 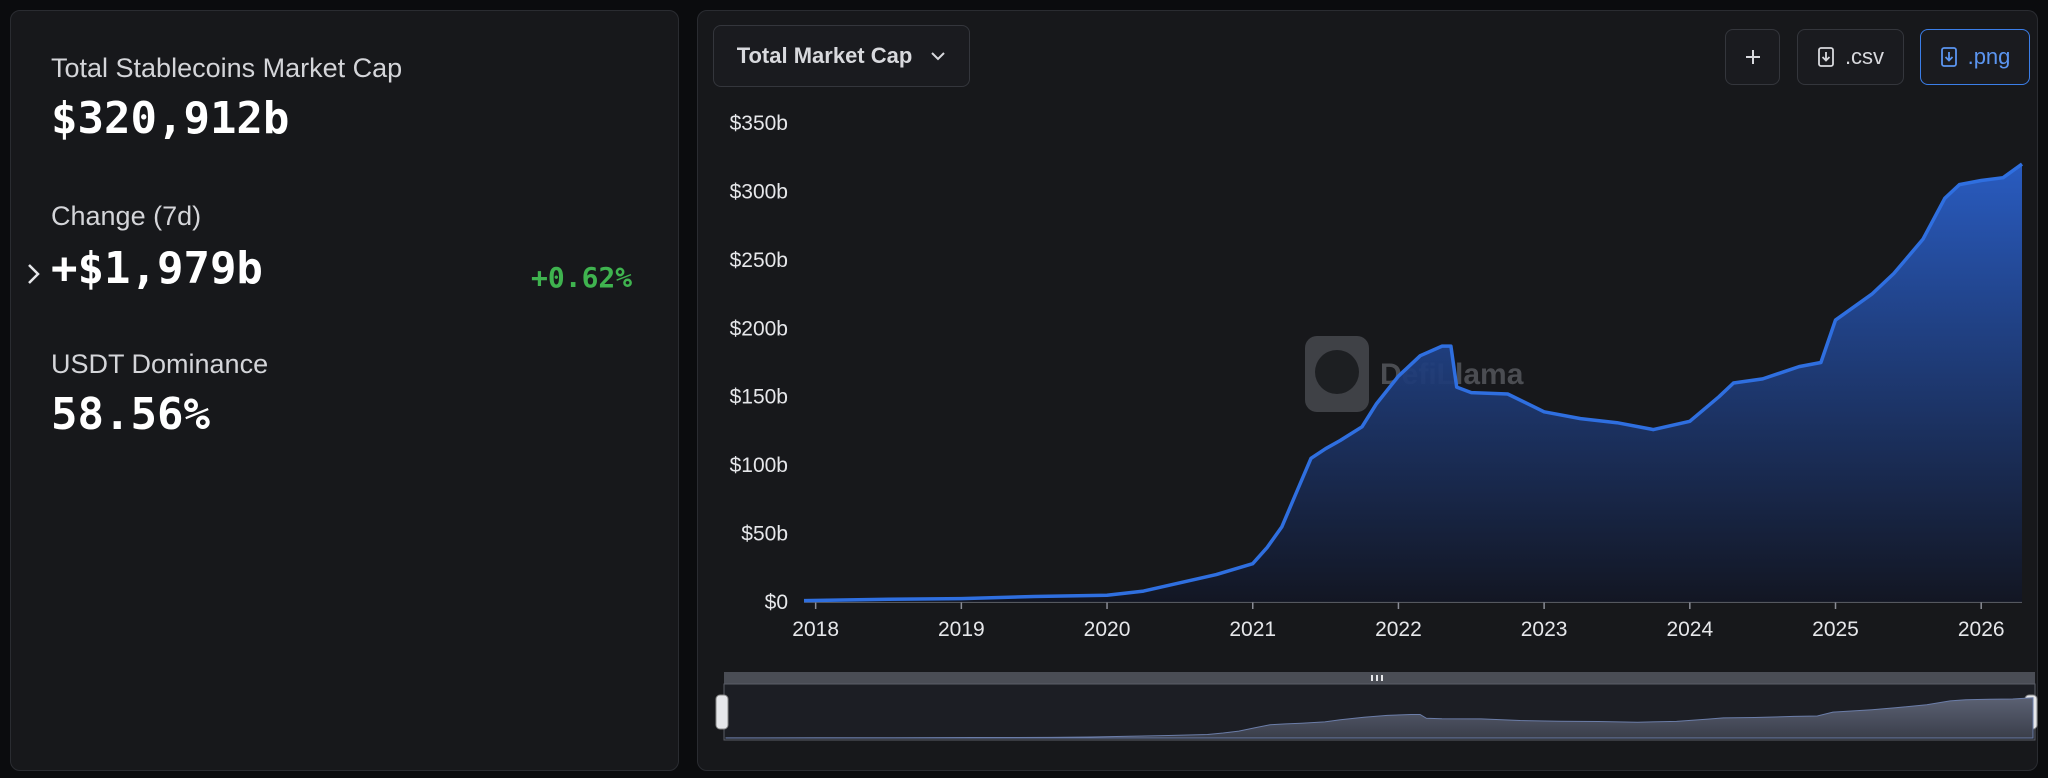 What do you see at coordinates (759, 465) in the screenshot?
I see `y-tick-label: $100b` at bounding box center [759, 465].